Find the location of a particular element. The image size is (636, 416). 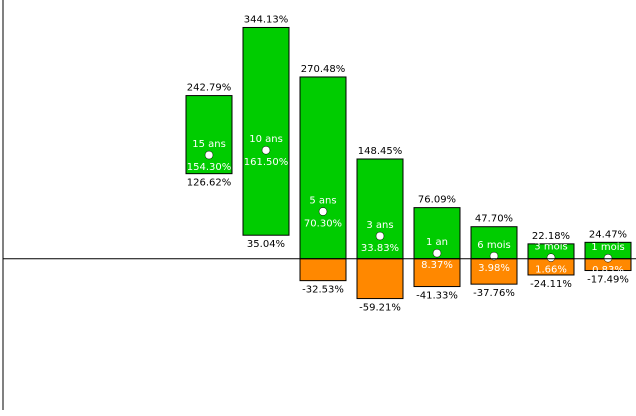

min-label: -32.53% is located at coordinates (323, 290).